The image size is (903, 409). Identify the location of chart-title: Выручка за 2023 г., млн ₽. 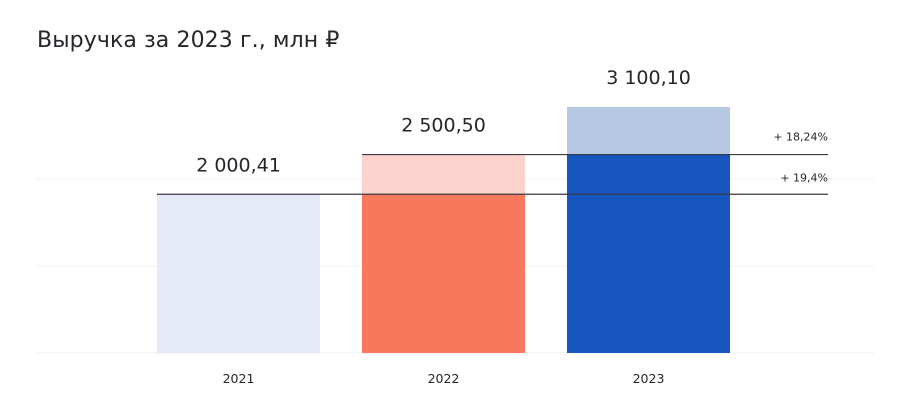
(188, 40).